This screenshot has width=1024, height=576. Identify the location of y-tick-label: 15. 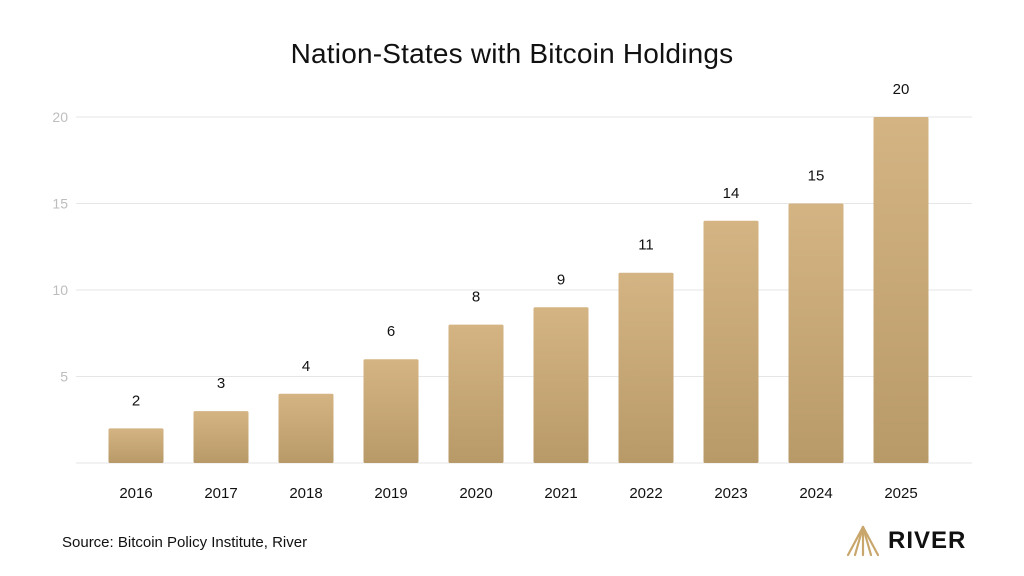
(60, 204).